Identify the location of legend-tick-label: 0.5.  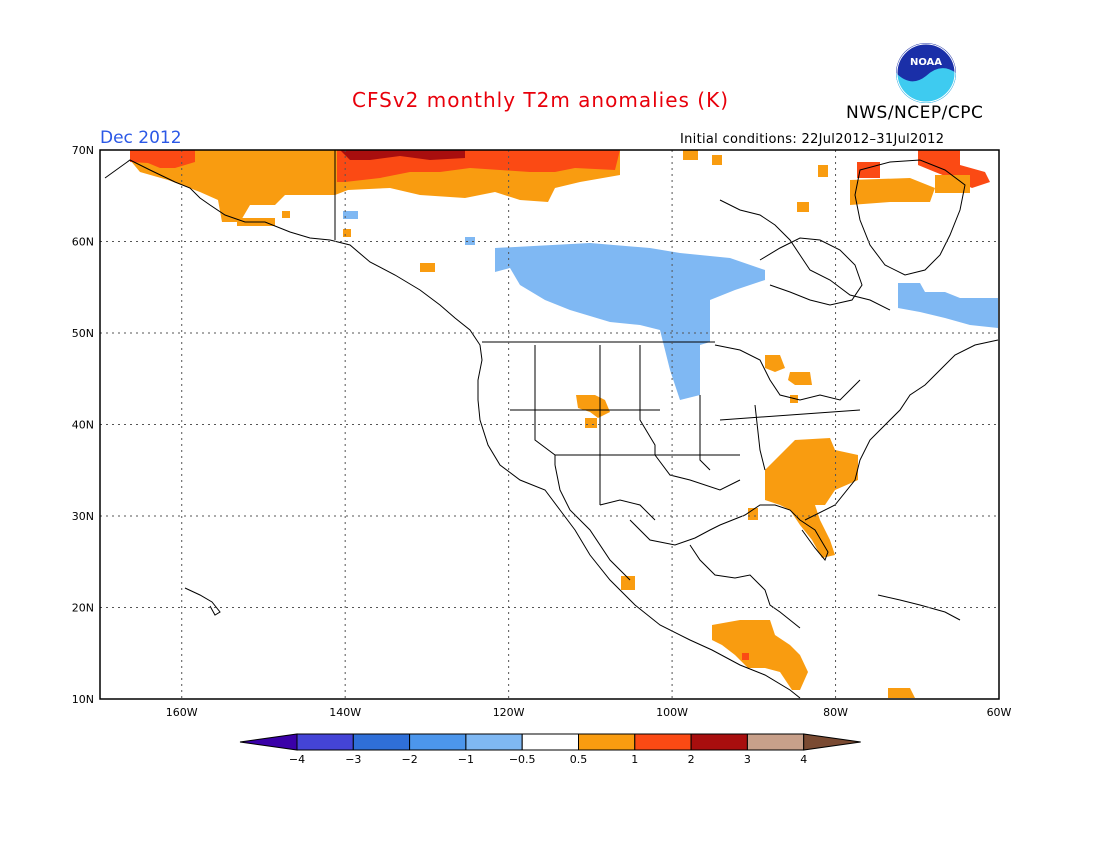
(579, 759).